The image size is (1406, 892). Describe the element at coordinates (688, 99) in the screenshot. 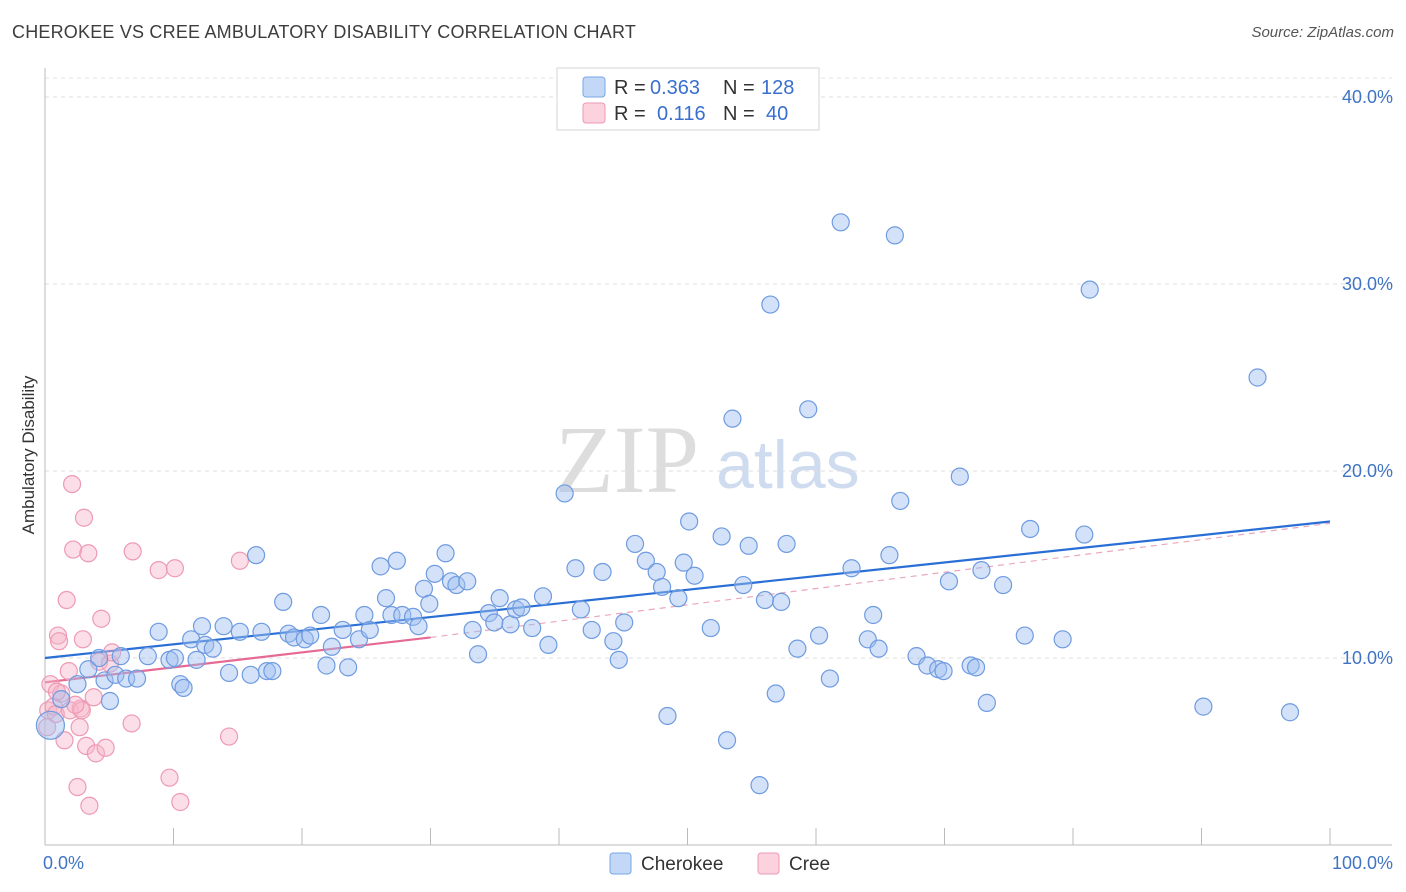

I see `legend-top: R = 0.363 N = 128 R = 0.116 N = 40` at that location.